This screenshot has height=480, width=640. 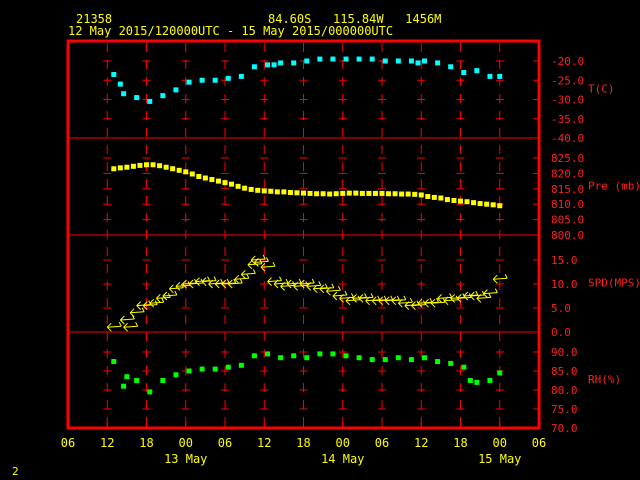 I want to click on x-tick-label: 06, so click(x=225, y=443).